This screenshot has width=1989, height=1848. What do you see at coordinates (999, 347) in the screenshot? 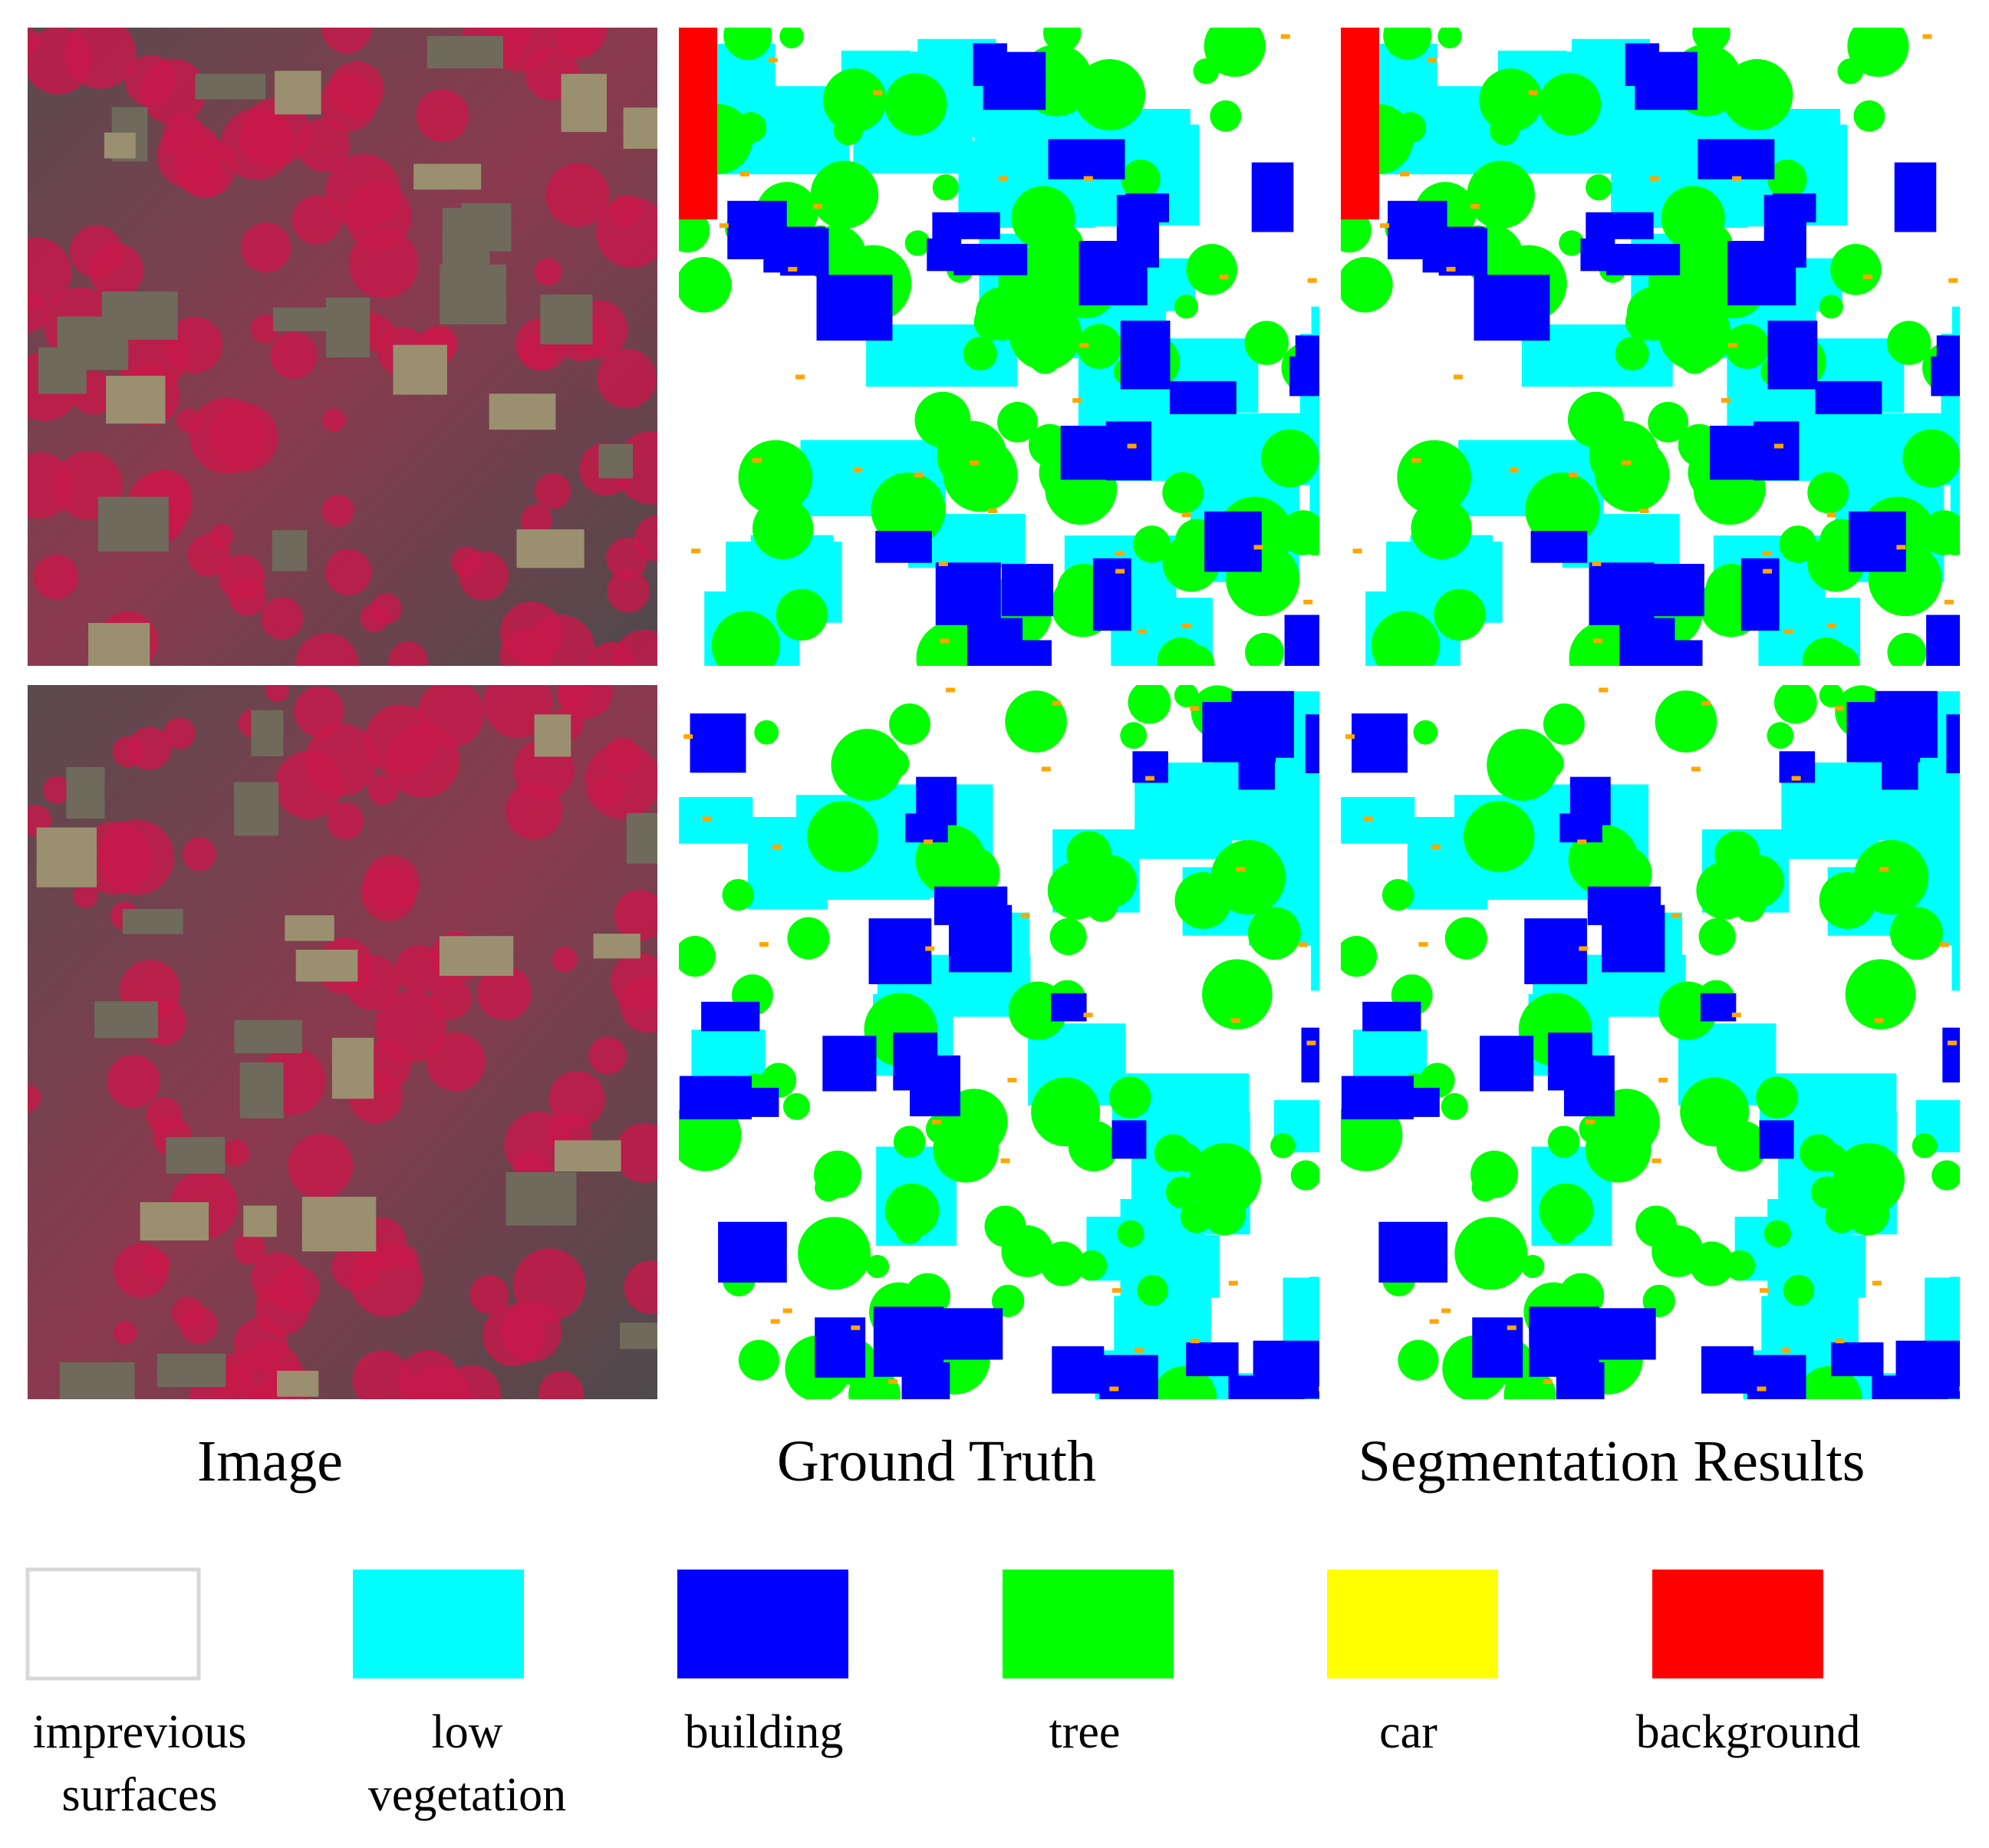
I see `panel` at bounding box center [999, 347].